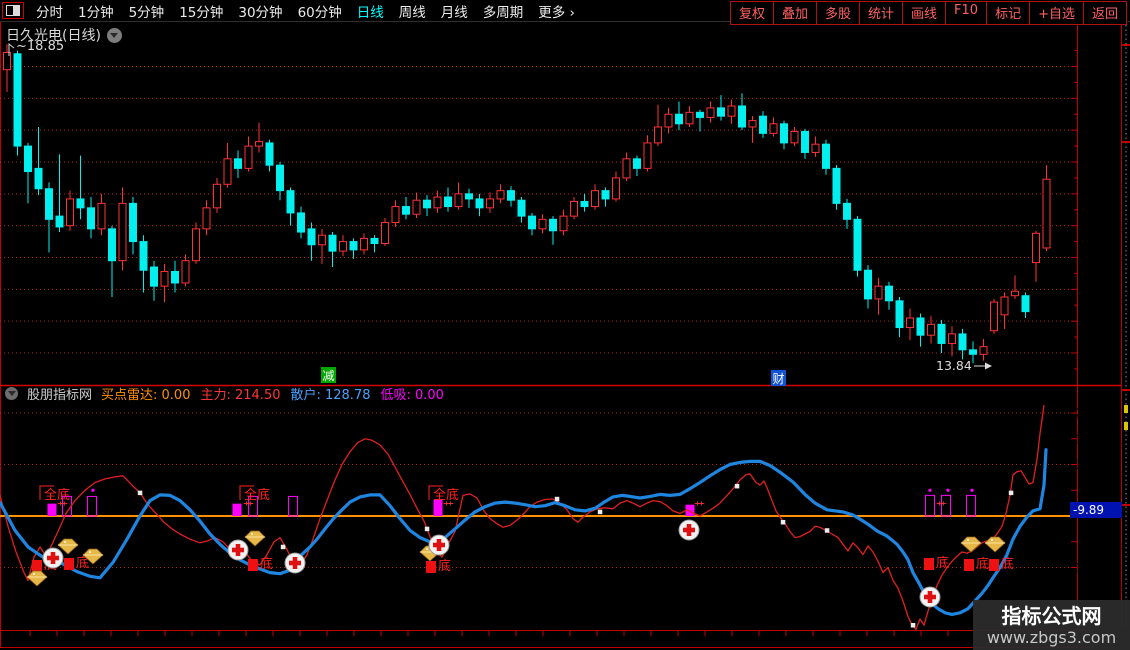  Describe the element at coordinates (1125, 325) in the screenshot. I see `right-mini-strip` at that location.